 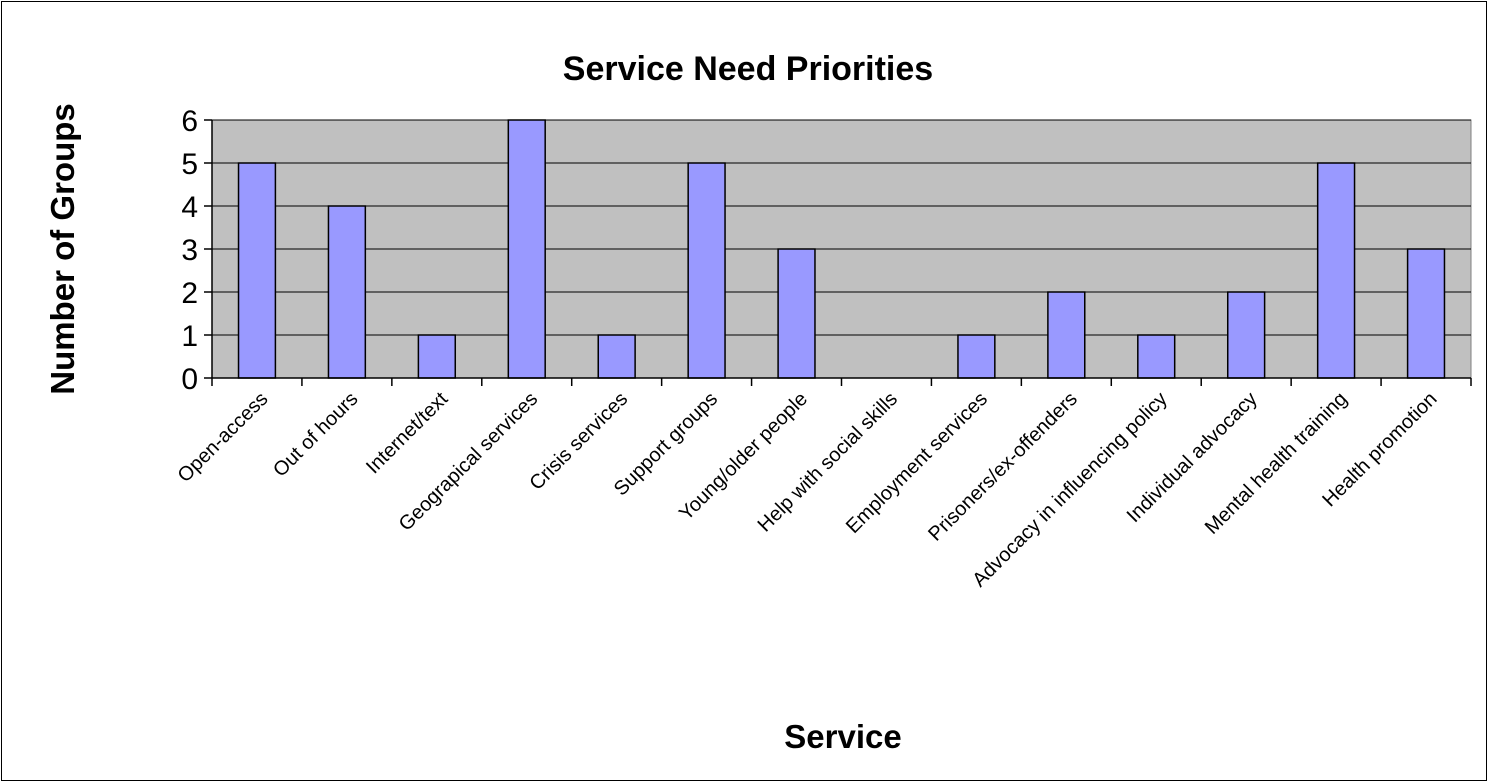 What do you see at coordinates (223, 437) in the screenshot?
I see `x-tick-label: Open-access` at bounding box center [223, 437].